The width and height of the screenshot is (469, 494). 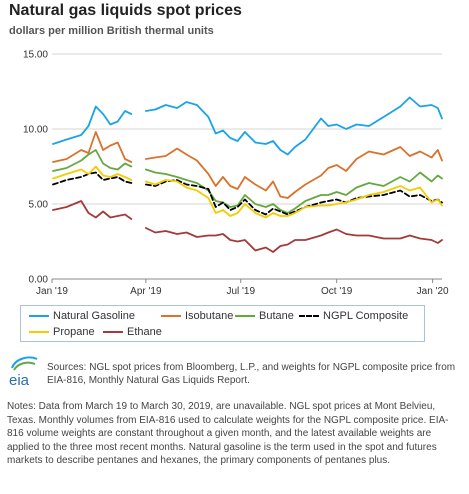 What do you see at coordinates (94, 316) in the screenshot?
I see `legend-label: Natural Gasoline` at bounding box center [94, 316].